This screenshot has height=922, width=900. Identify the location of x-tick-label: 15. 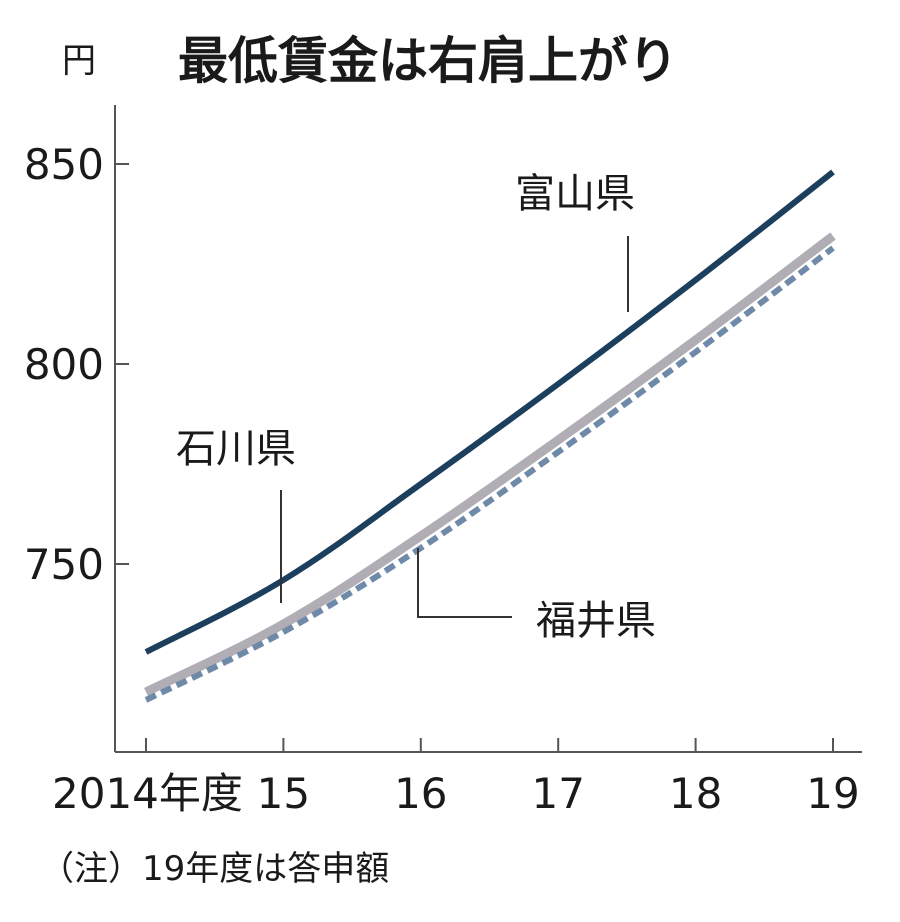
(283, 793).